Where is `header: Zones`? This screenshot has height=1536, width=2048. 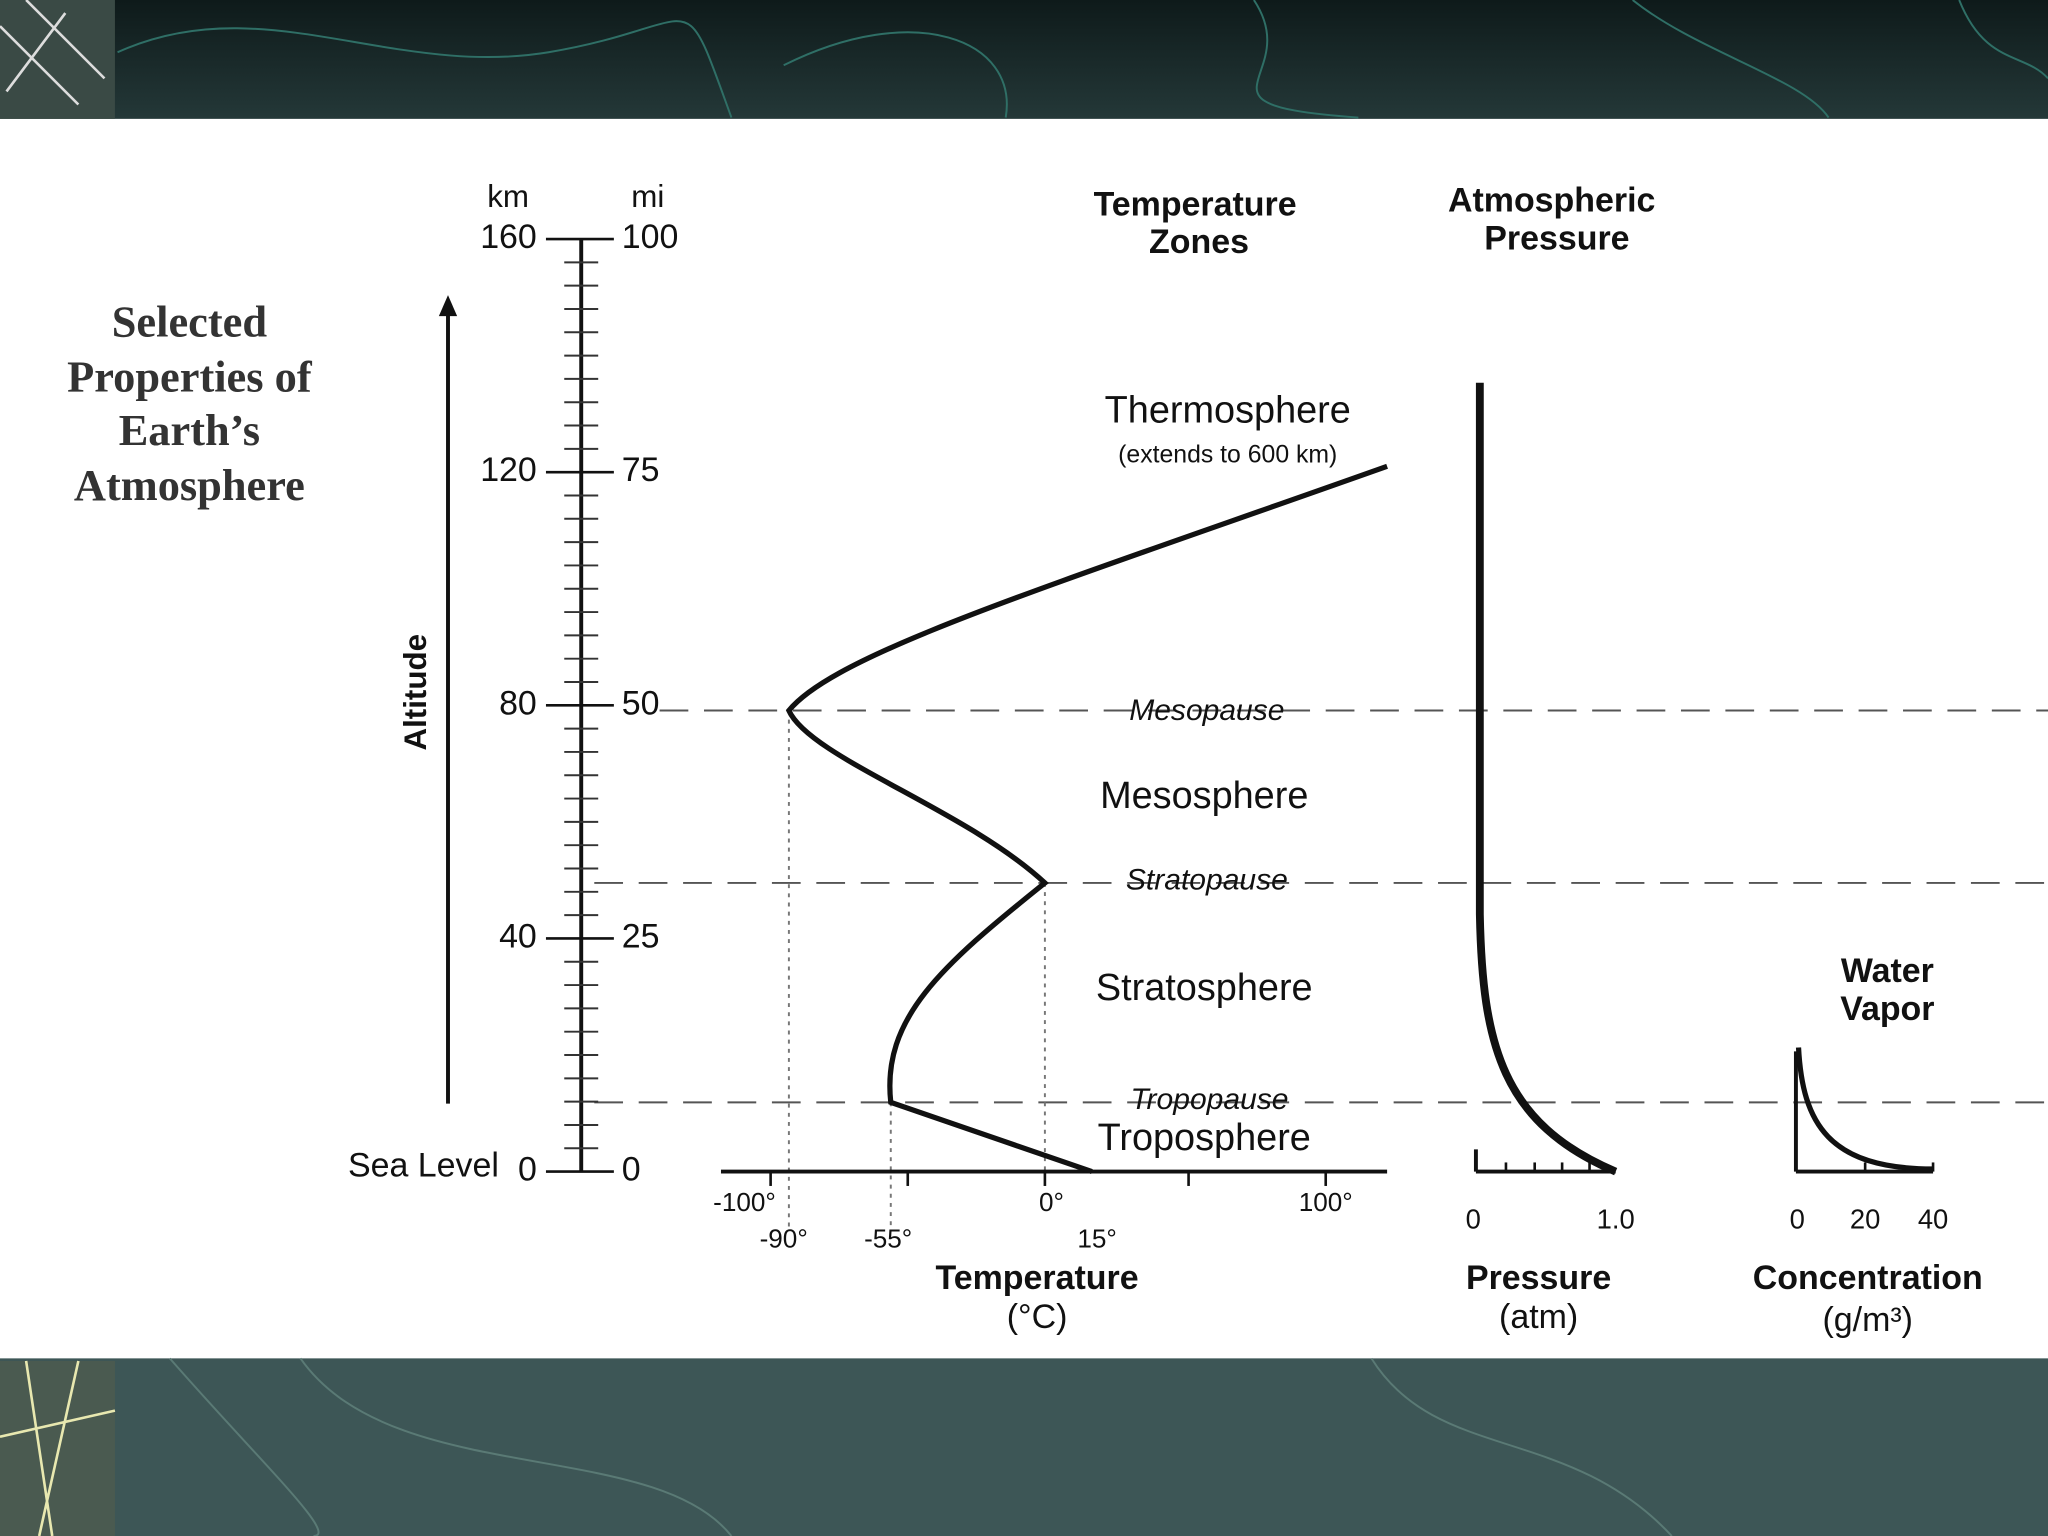
header: Zones is located at coordinates (1199, 242).